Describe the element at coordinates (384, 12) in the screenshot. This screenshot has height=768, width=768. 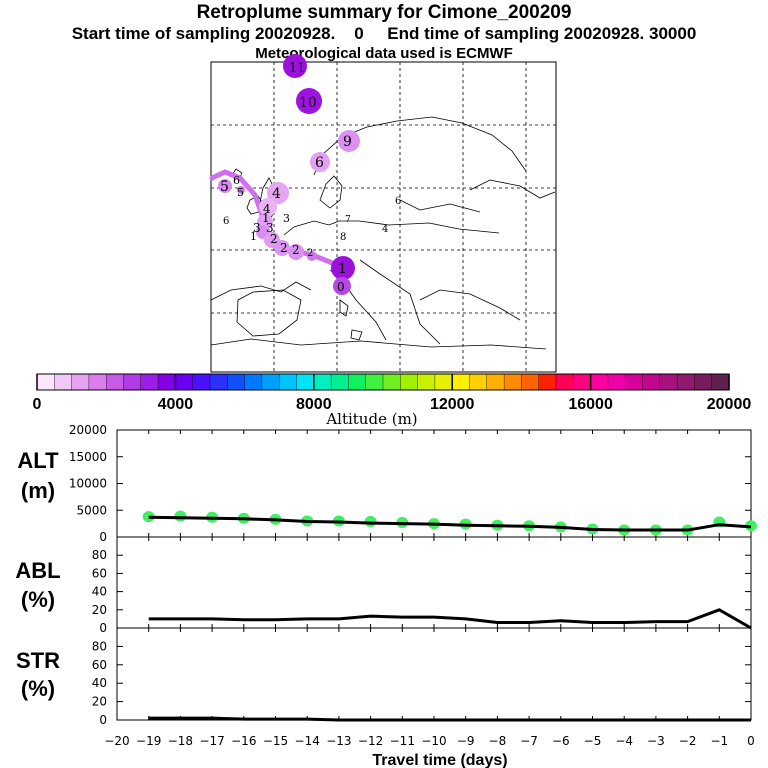
I see `chart-title: Retroplume summary for Cimone_200209` at that location.